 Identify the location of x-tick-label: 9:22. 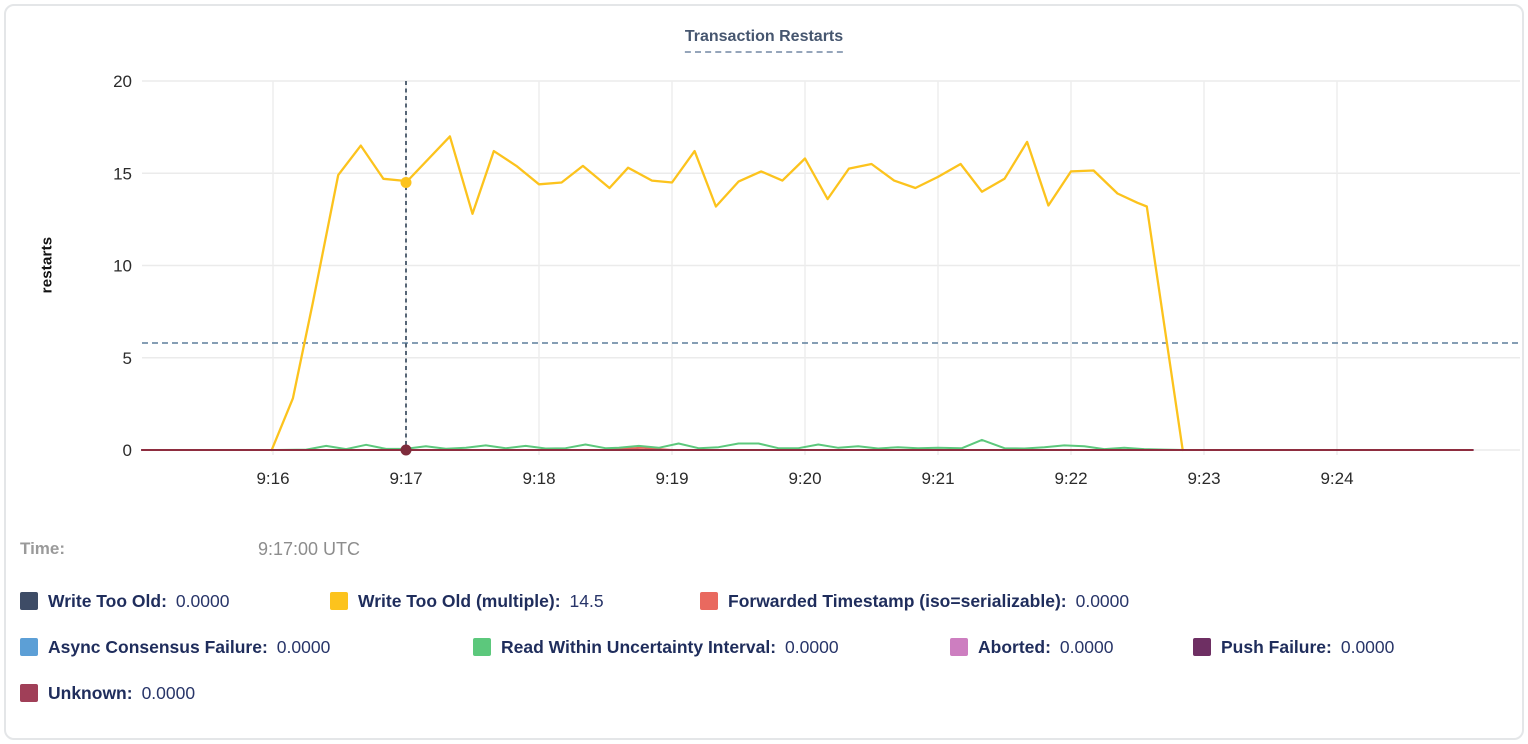
(1070, 478).